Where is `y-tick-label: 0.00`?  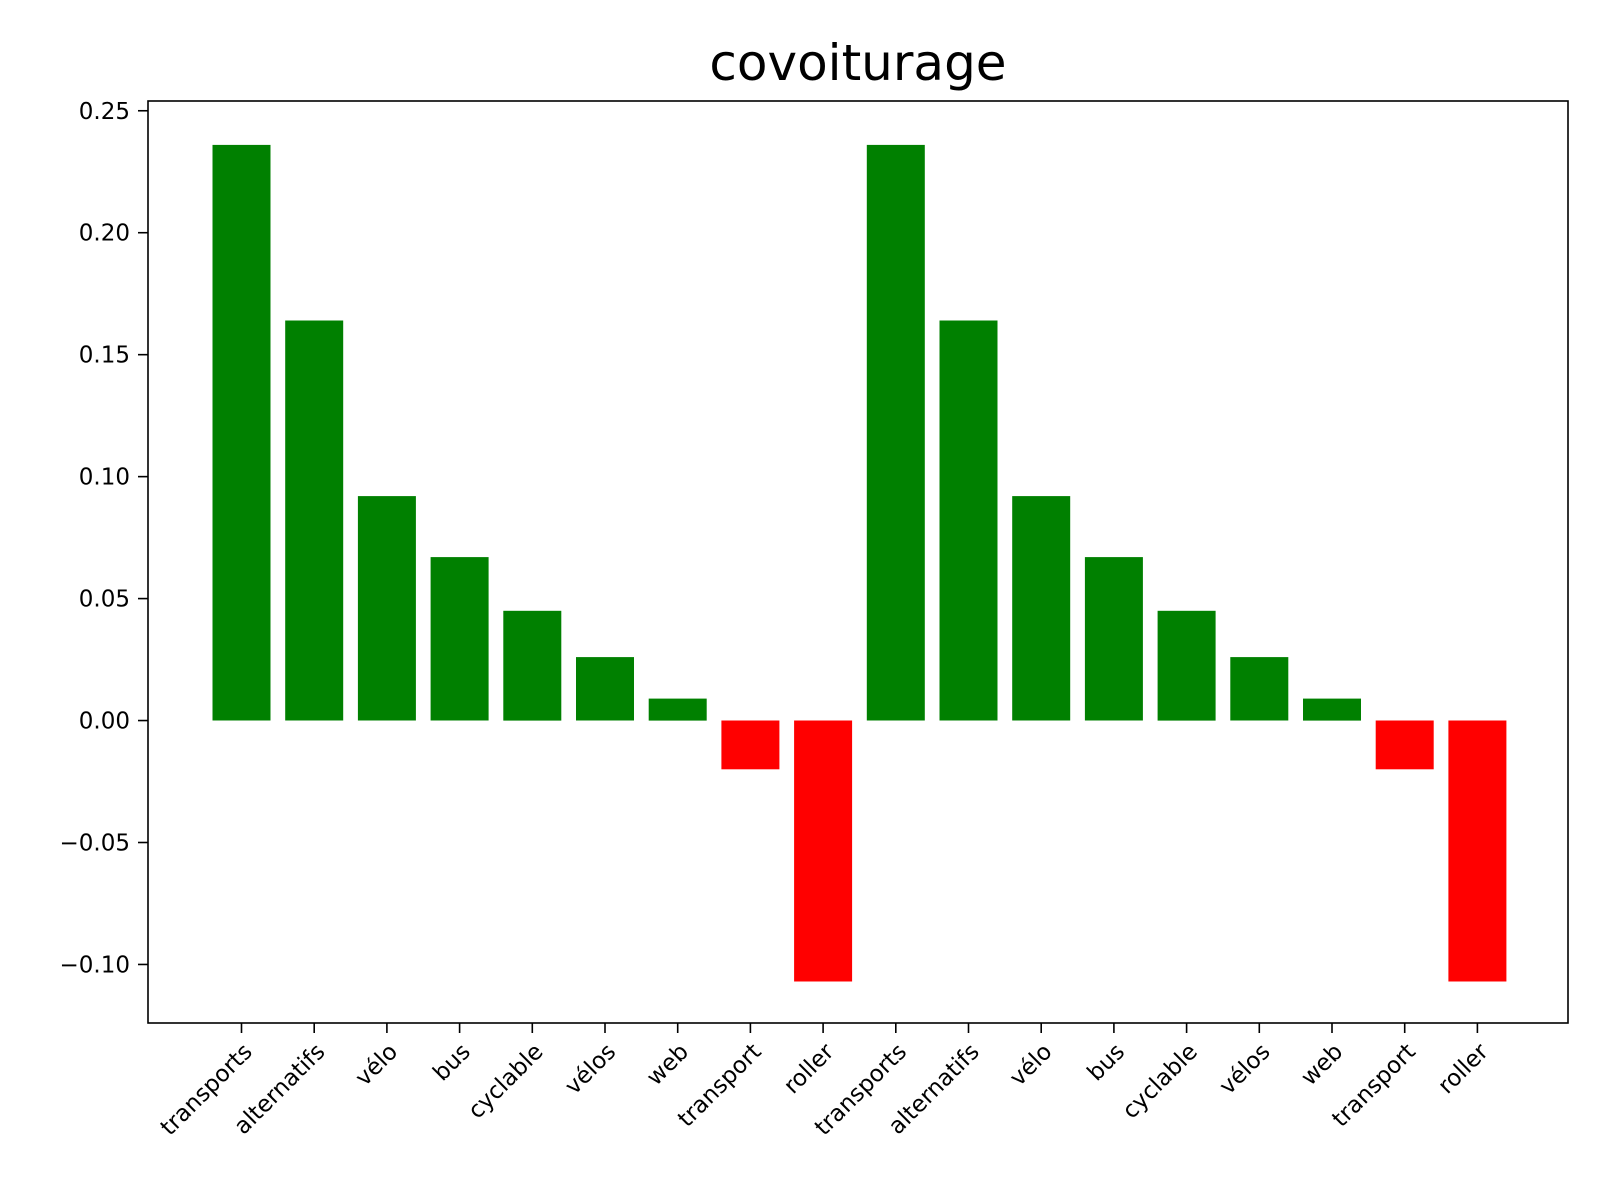
y-tick-label: 0.00 is located at coordinates (104, 722).